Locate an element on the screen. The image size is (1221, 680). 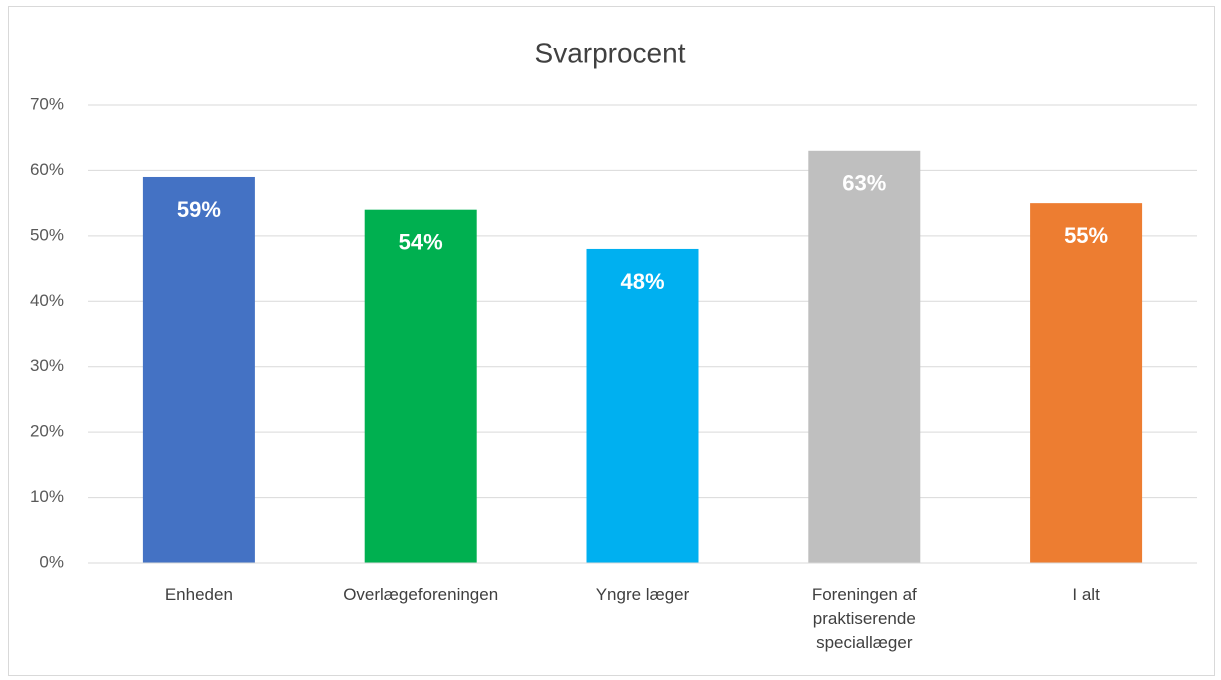
x-tick-label: Foreningen af praktiserende speciallæger is located at coordinates (864, 618).